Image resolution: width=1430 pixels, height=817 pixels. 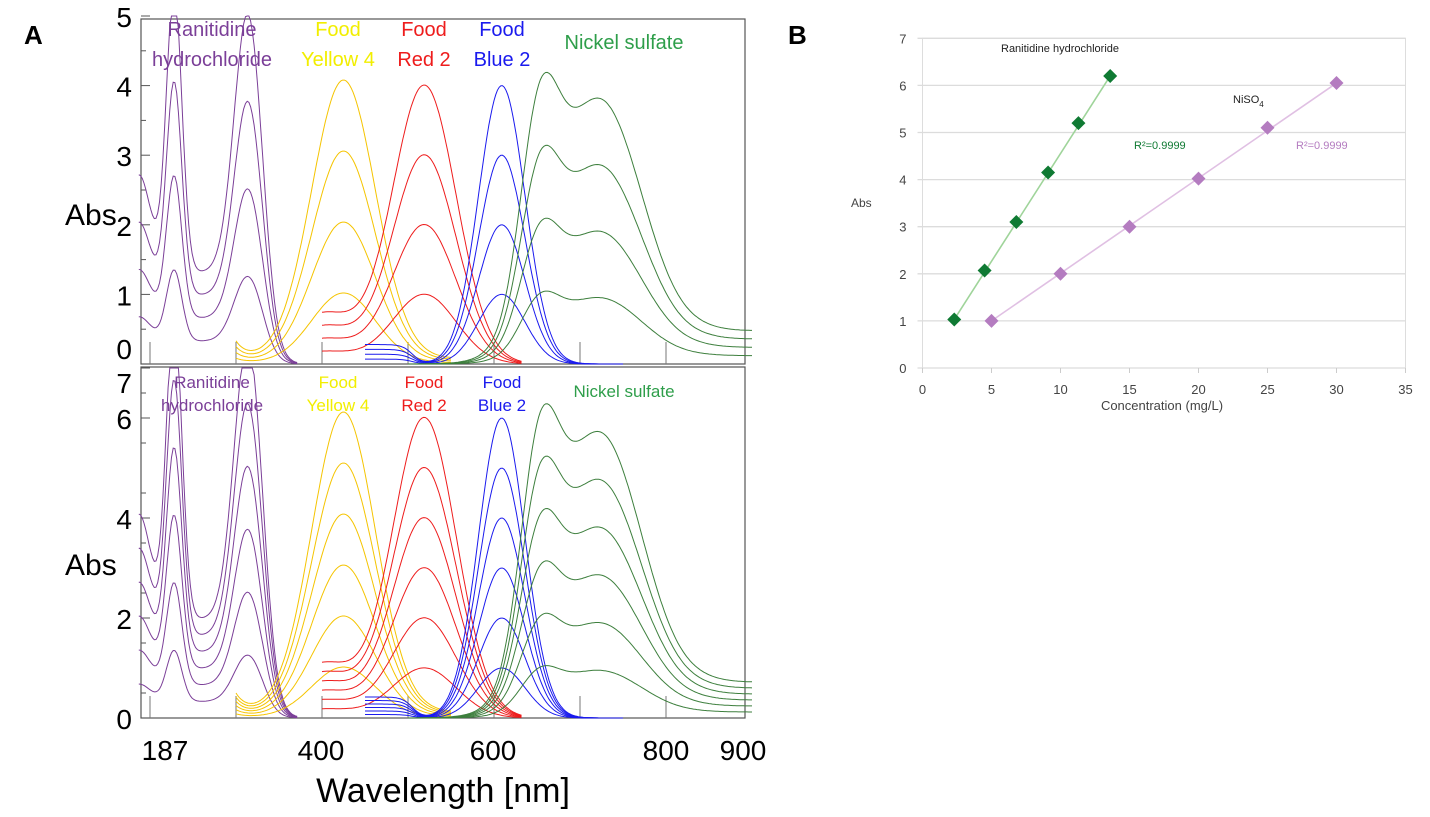 What do you see at coordinates (1162, 405) in the screenshot?
I see `x-axis-label: Concentration (mg/L)` at bounding box center [1162, 405].